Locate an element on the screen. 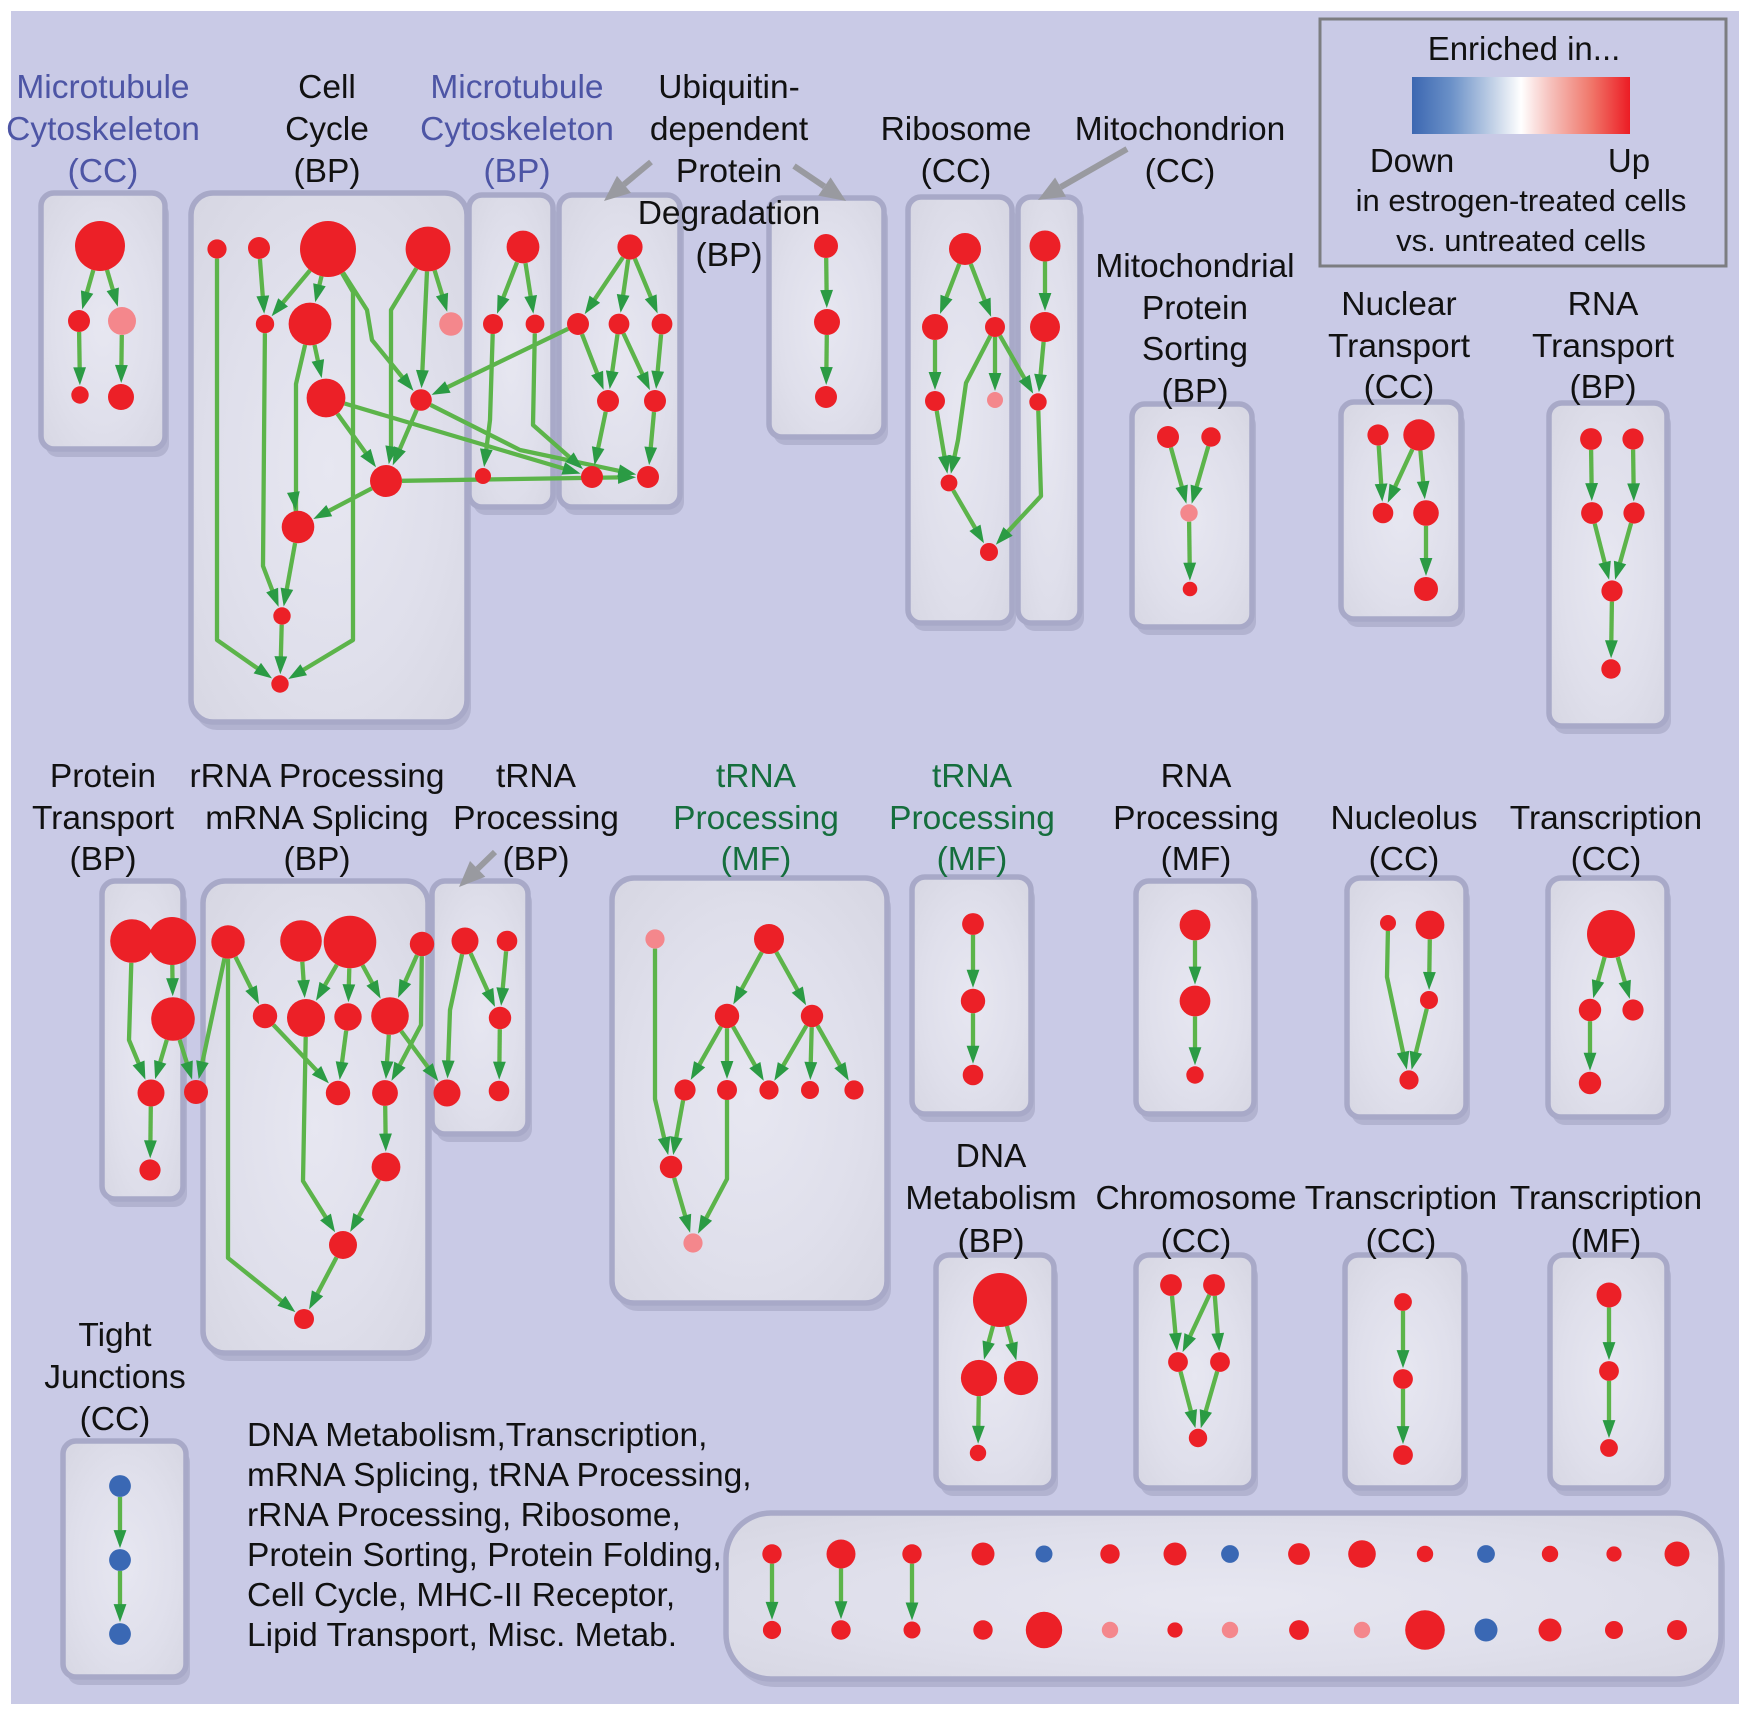 This screenshot has height=1715, width=1750. svg-text: Chromosome is located at coordinates (1195, 1198).